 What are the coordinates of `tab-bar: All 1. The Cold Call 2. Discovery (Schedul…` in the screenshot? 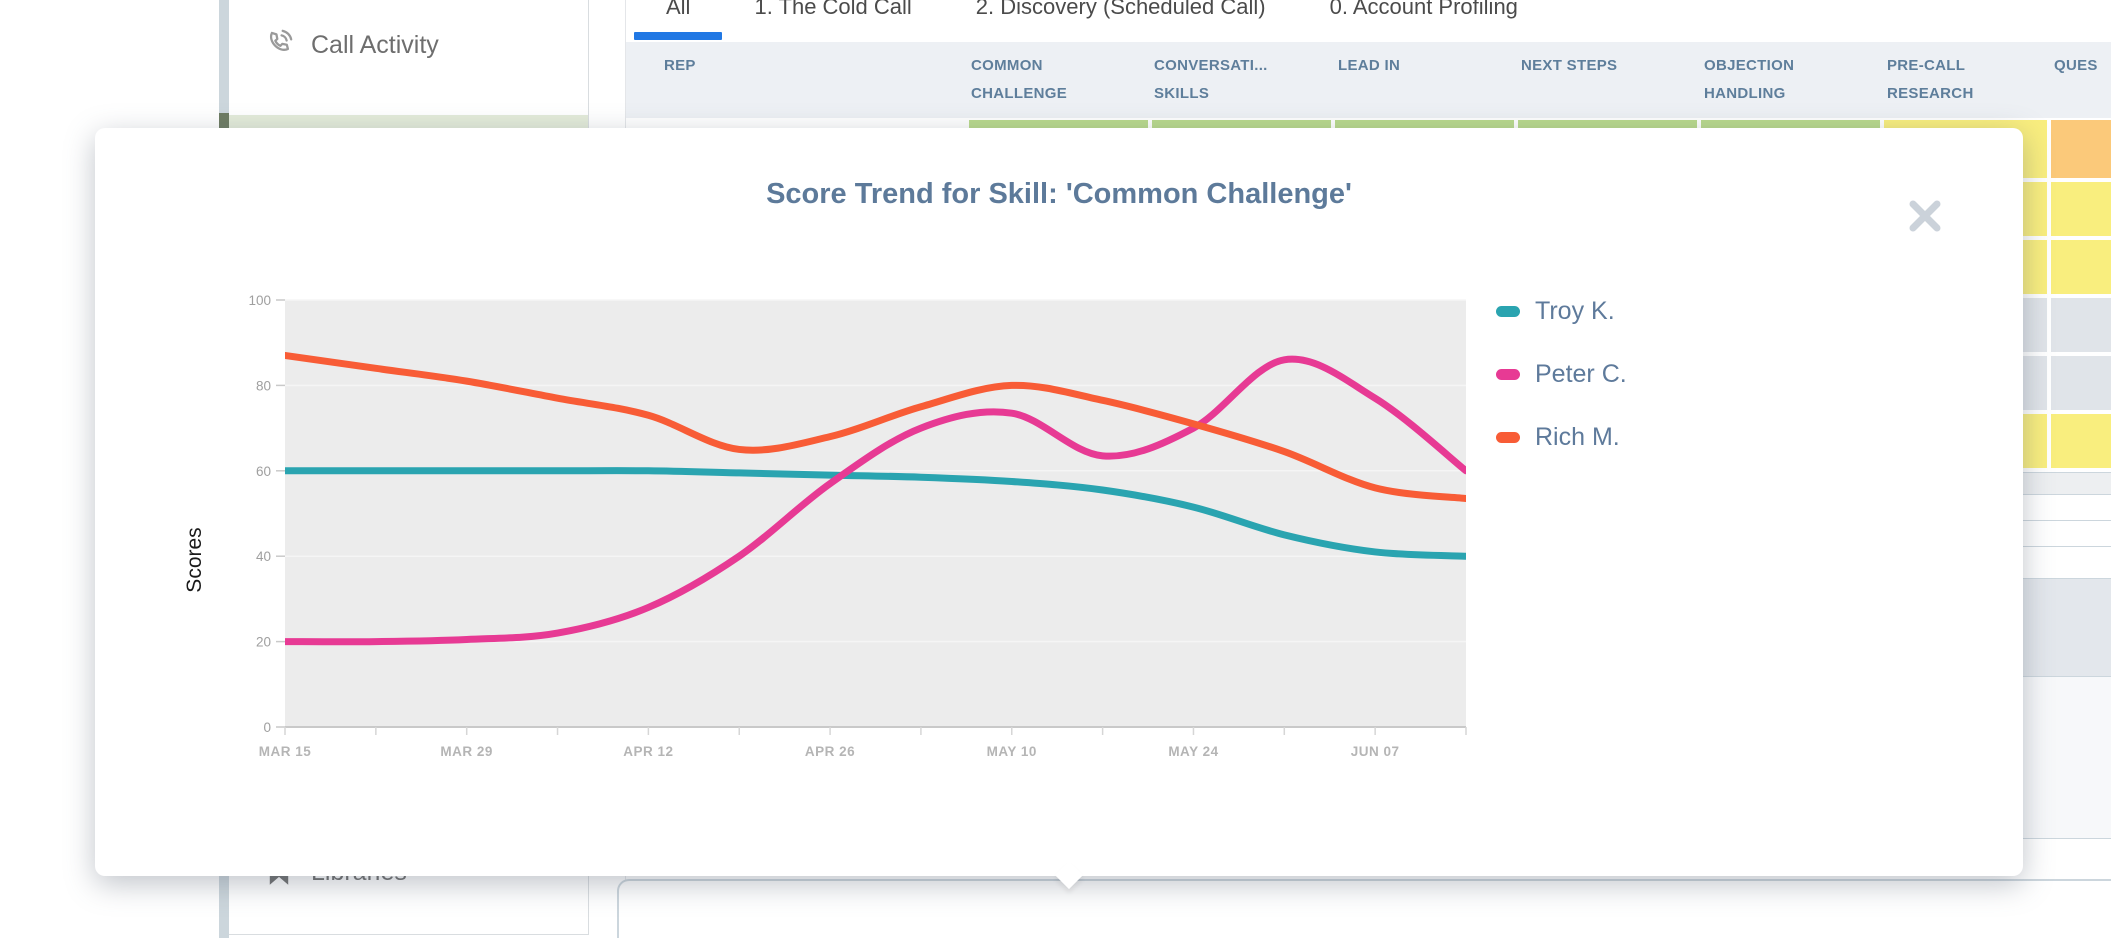 It's located at (1092, 20).